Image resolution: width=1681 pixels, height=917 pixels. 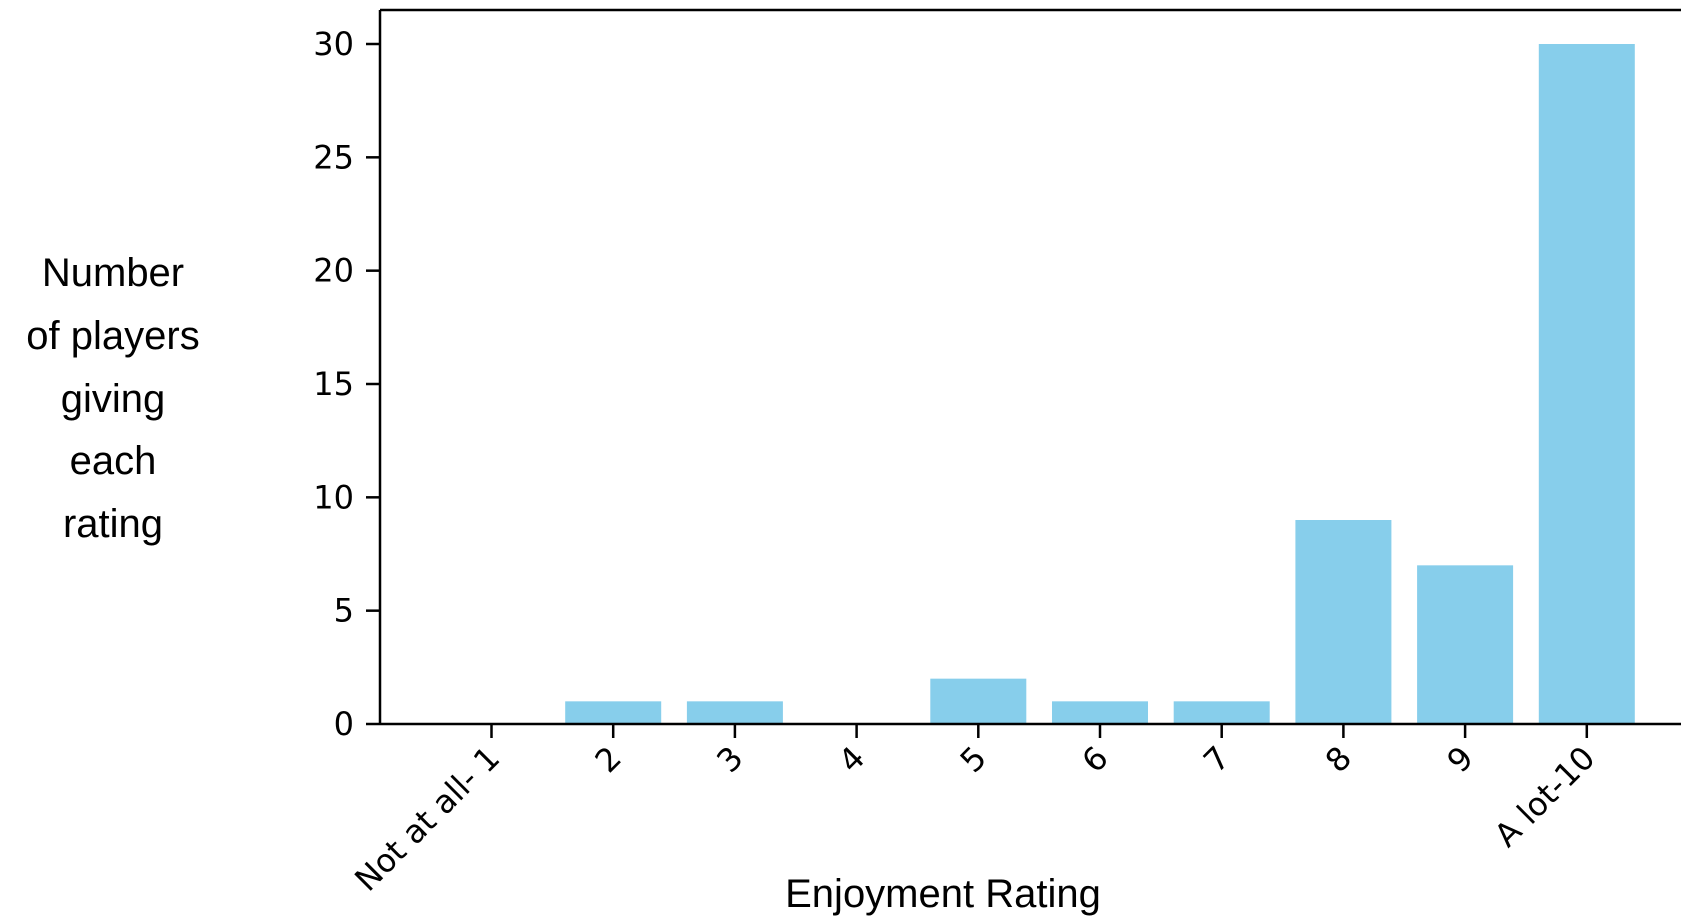 What do you see at coordinates (943, 894) in the screenshot?
I see `x-axis-label: Enjoyment Rating` at bounding box center [943, 894].